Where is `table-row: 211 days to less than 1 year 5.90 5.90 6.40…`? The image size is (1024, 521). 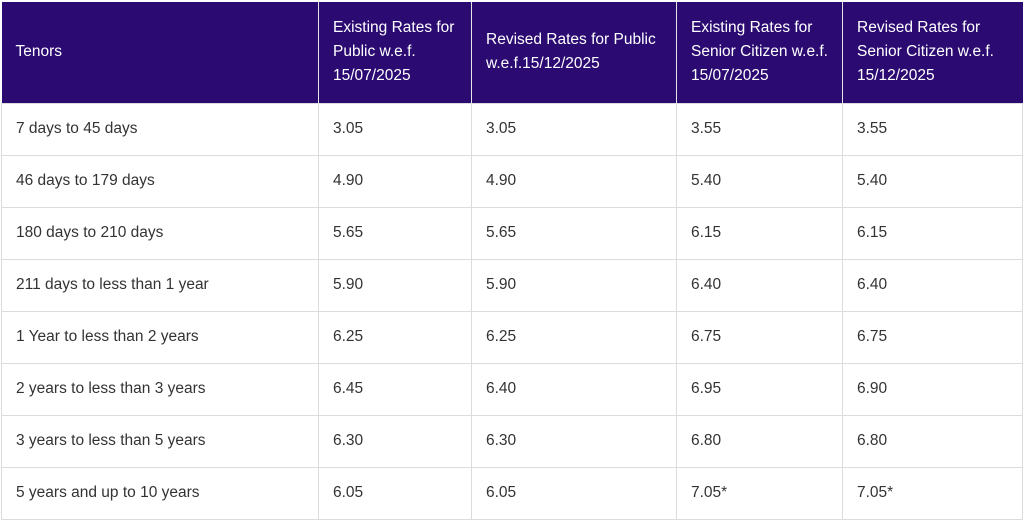
table-row: 211 days to less than 1 year 5.90 5.90 6.40… is located at coordinates (512, 285).